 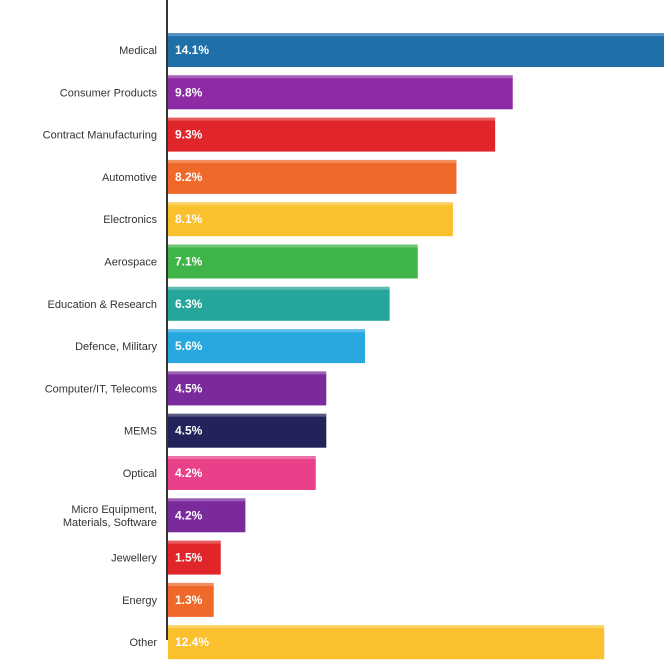 What do you see at coordinates (189, 515) in the screenshot?
I see `value-label-11: 4.2%` at bounding box center [189, 515].